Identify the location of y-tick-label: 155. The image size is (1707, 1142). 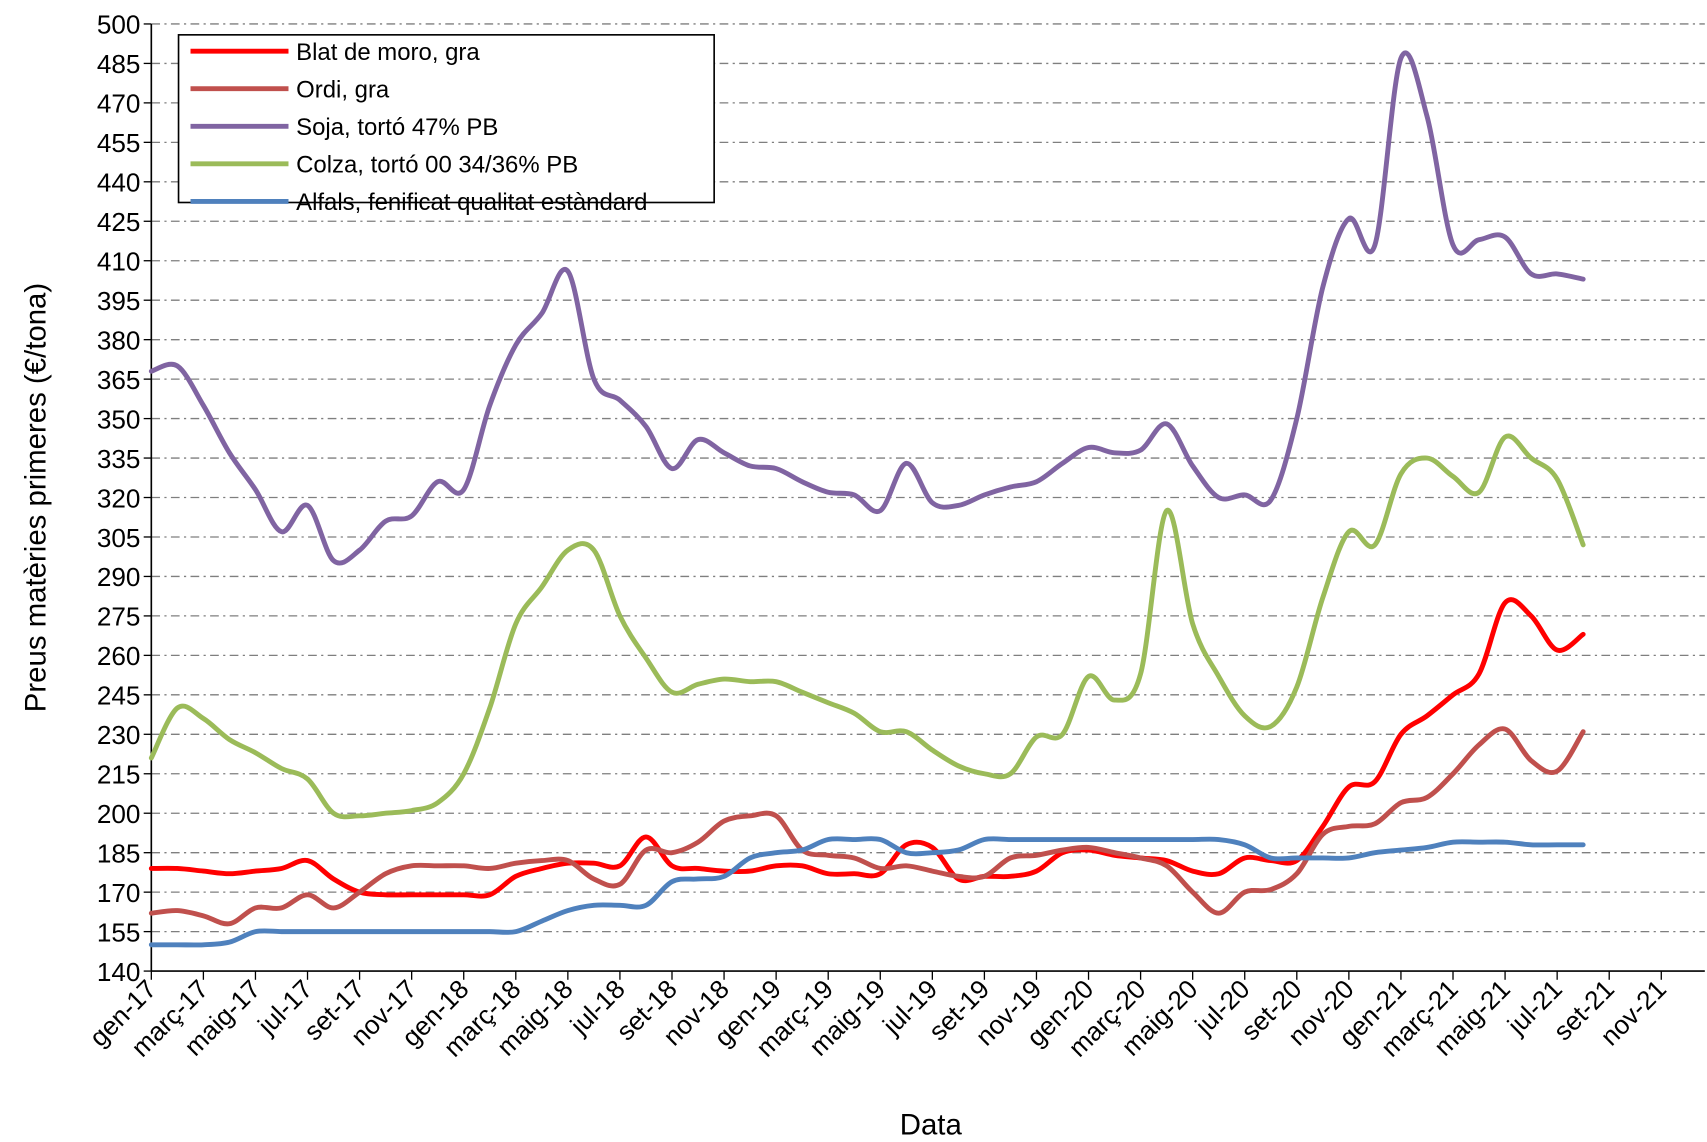
(119, 932).